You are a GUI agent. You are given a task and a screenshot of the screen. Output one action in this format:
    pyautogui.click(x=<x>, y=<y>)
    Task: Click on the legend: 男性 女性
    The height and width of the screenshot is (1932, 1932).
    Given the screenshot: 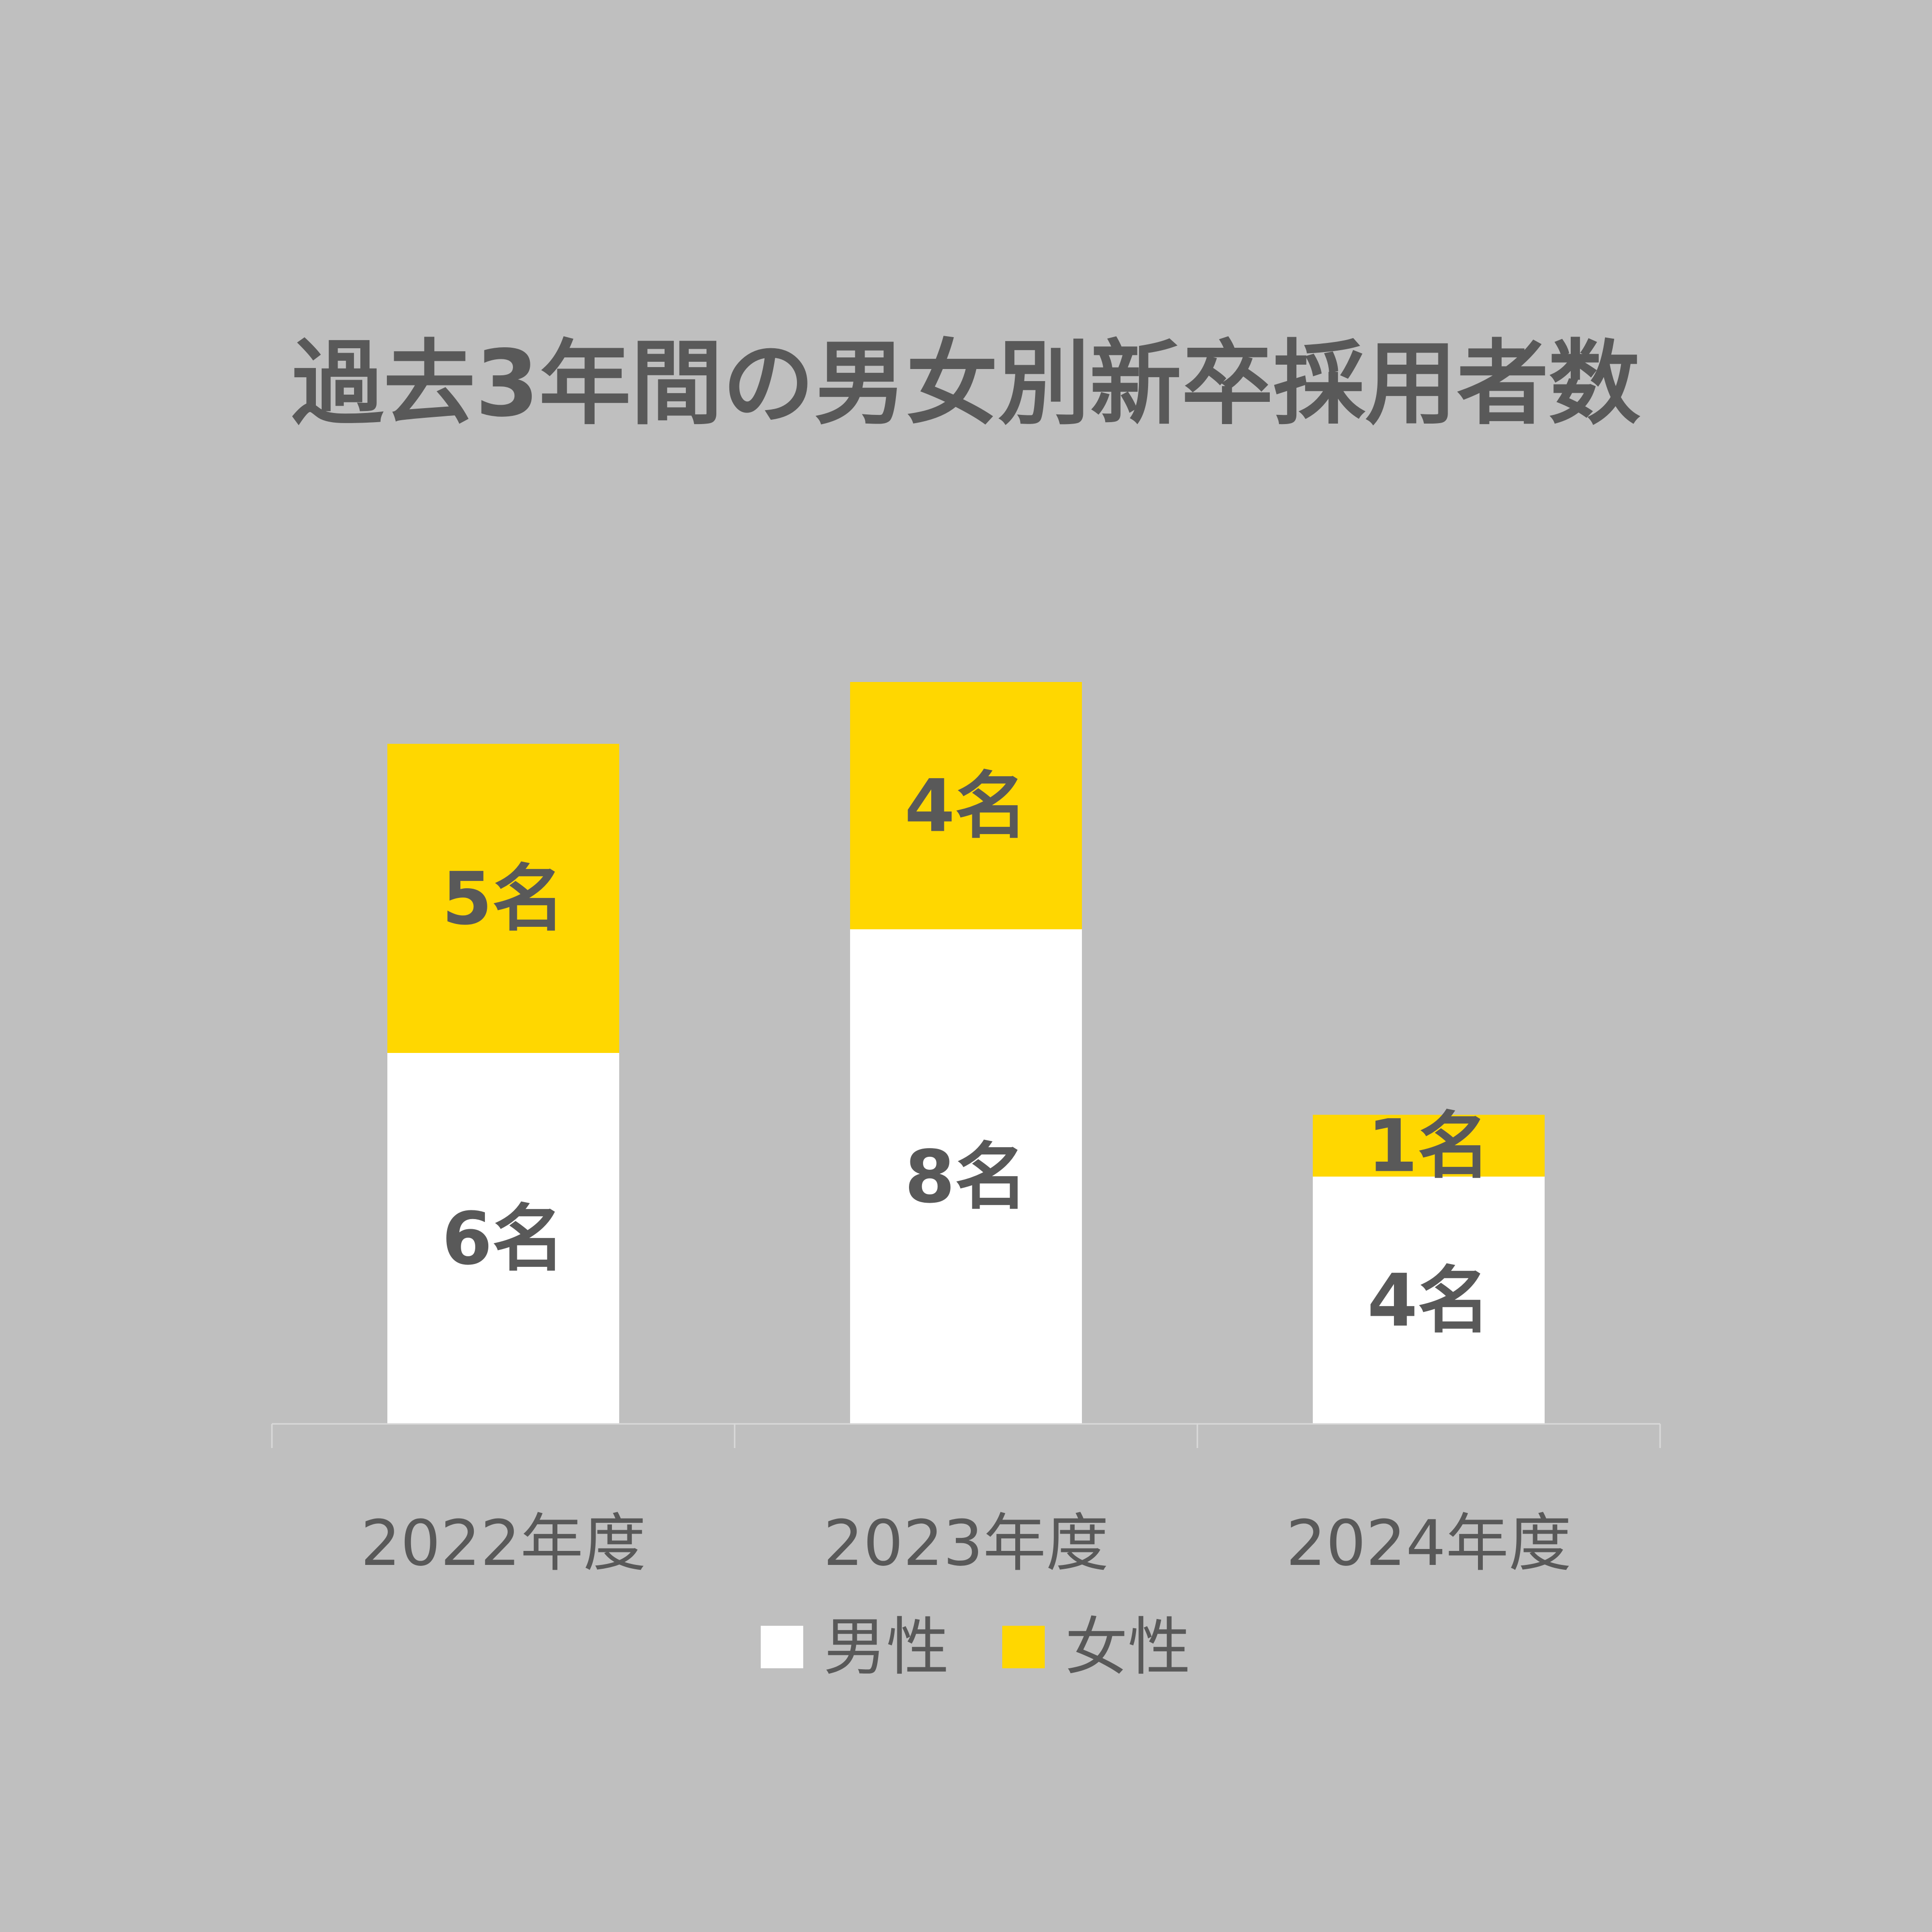 What is the action you would take?
    pyautogui.click(x=976, y=1647)
    